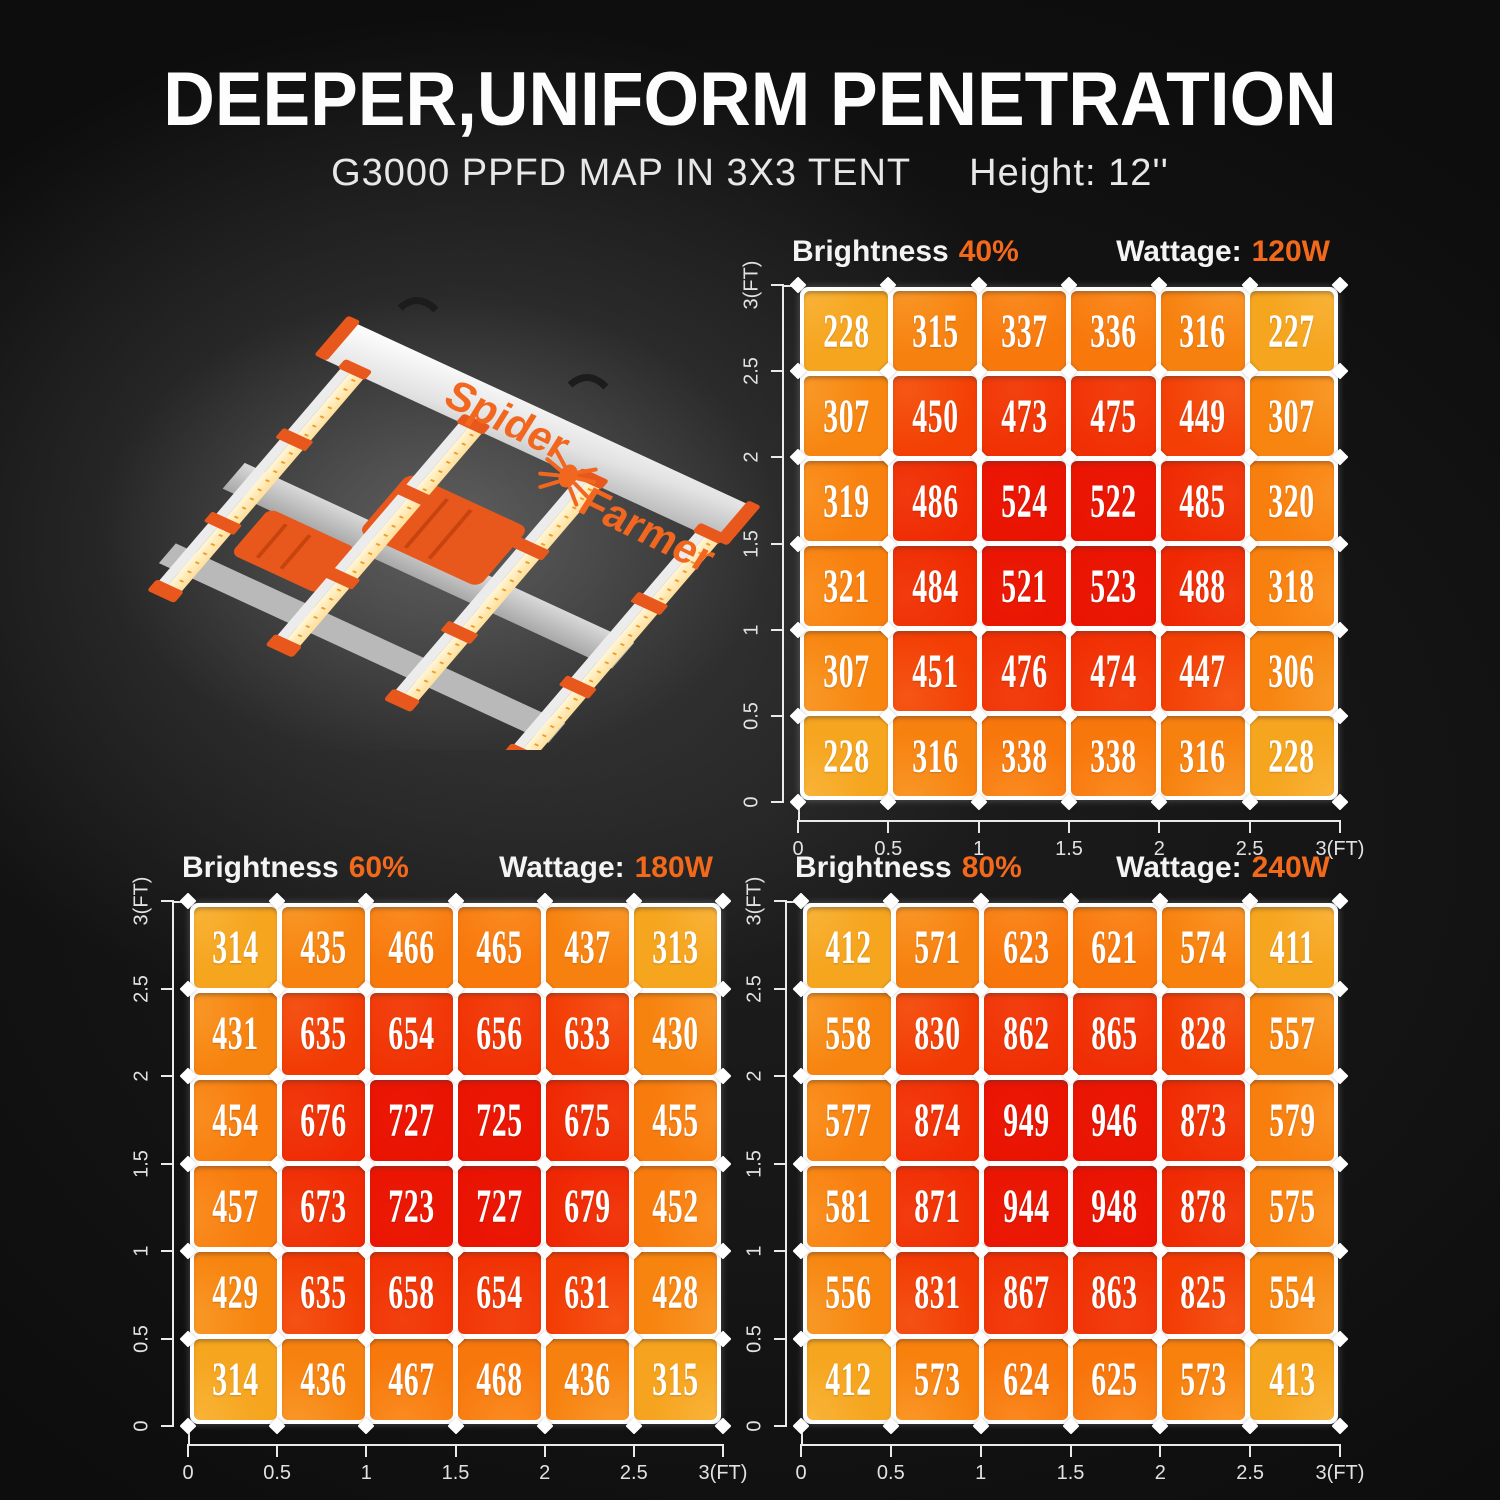  Describe the element at coordinates (908, 867) in the screenshot. I see `brightness-label-group: Brightness 80%` at that location.